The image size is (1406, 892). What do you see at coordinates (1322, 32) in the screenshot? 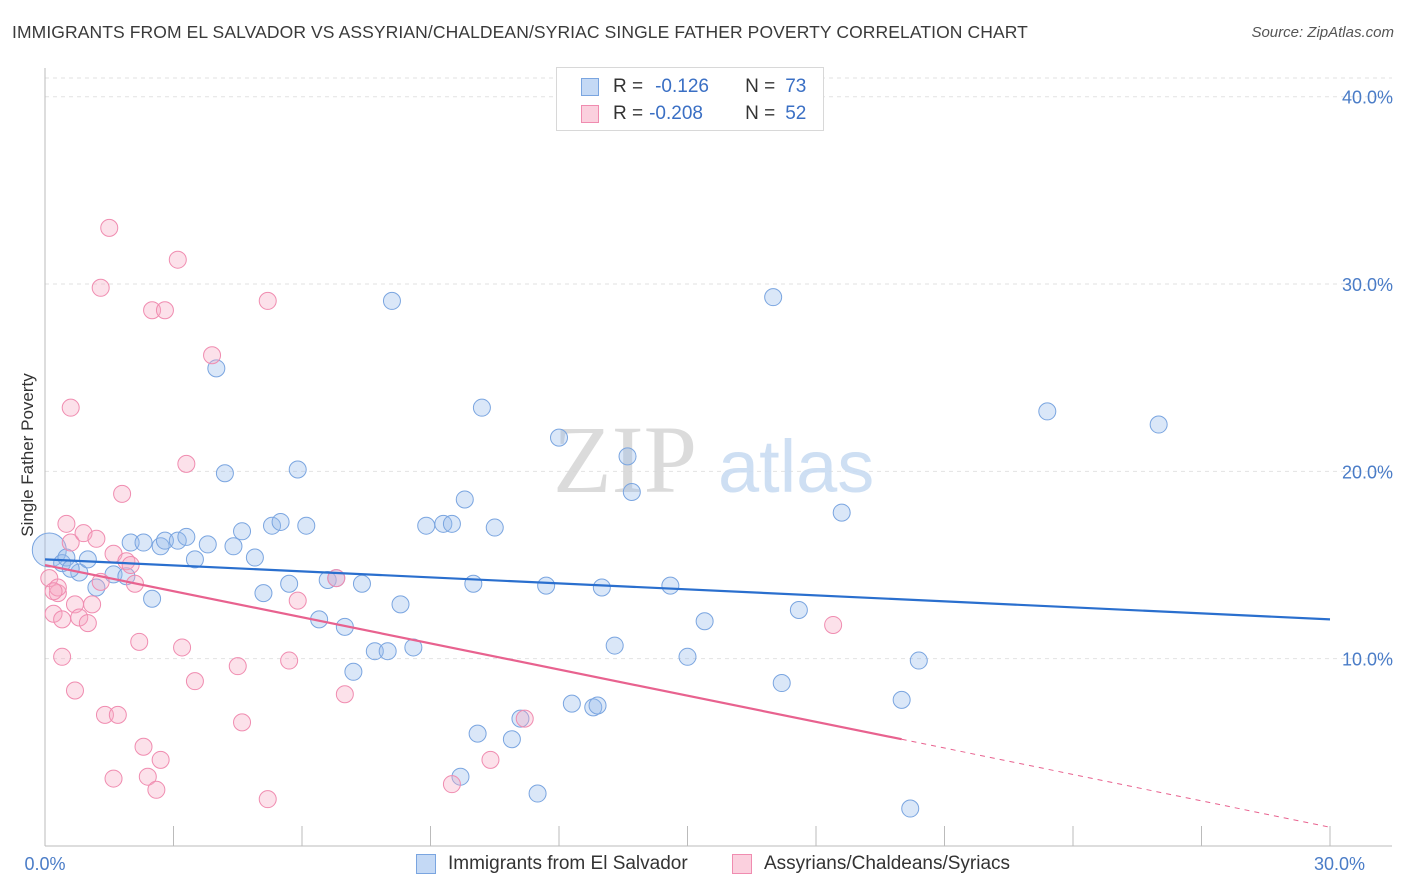
I see `source-credit: Source: ZipAtlas.com` at bounding box center [1322, 32].